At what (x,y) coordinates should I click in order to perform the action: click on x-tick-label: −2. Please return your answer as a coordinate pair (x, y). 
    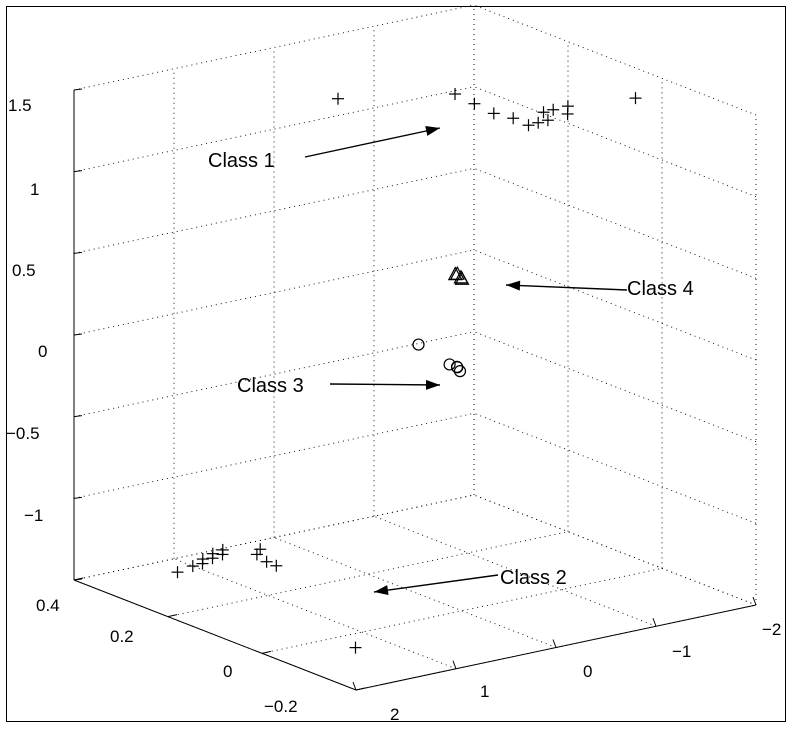
    Looking at the image, I should click on (771, 629).